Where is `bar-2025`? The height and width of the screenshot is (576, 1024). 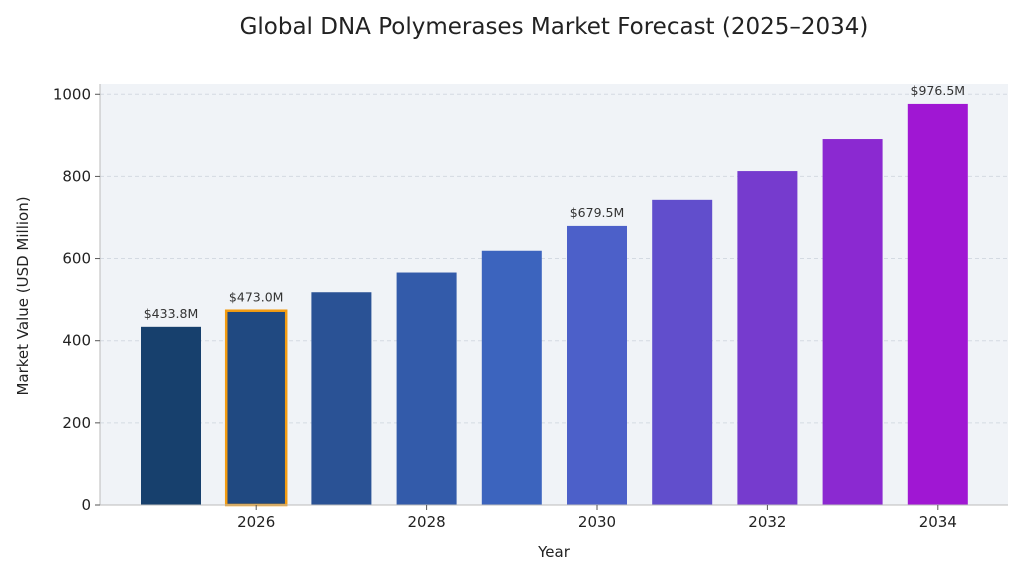
bar-2025 is located at coordinates (171, 415).